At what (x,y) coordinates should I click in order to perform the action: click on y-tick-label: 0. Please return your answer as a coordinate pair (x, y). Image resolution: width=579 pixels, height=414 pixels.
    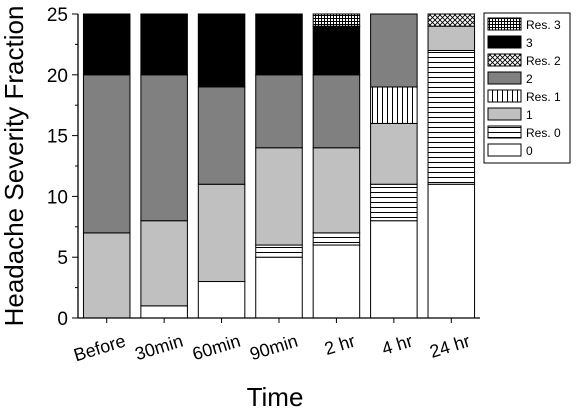
    Looking at the image, I should click on (62, 319).